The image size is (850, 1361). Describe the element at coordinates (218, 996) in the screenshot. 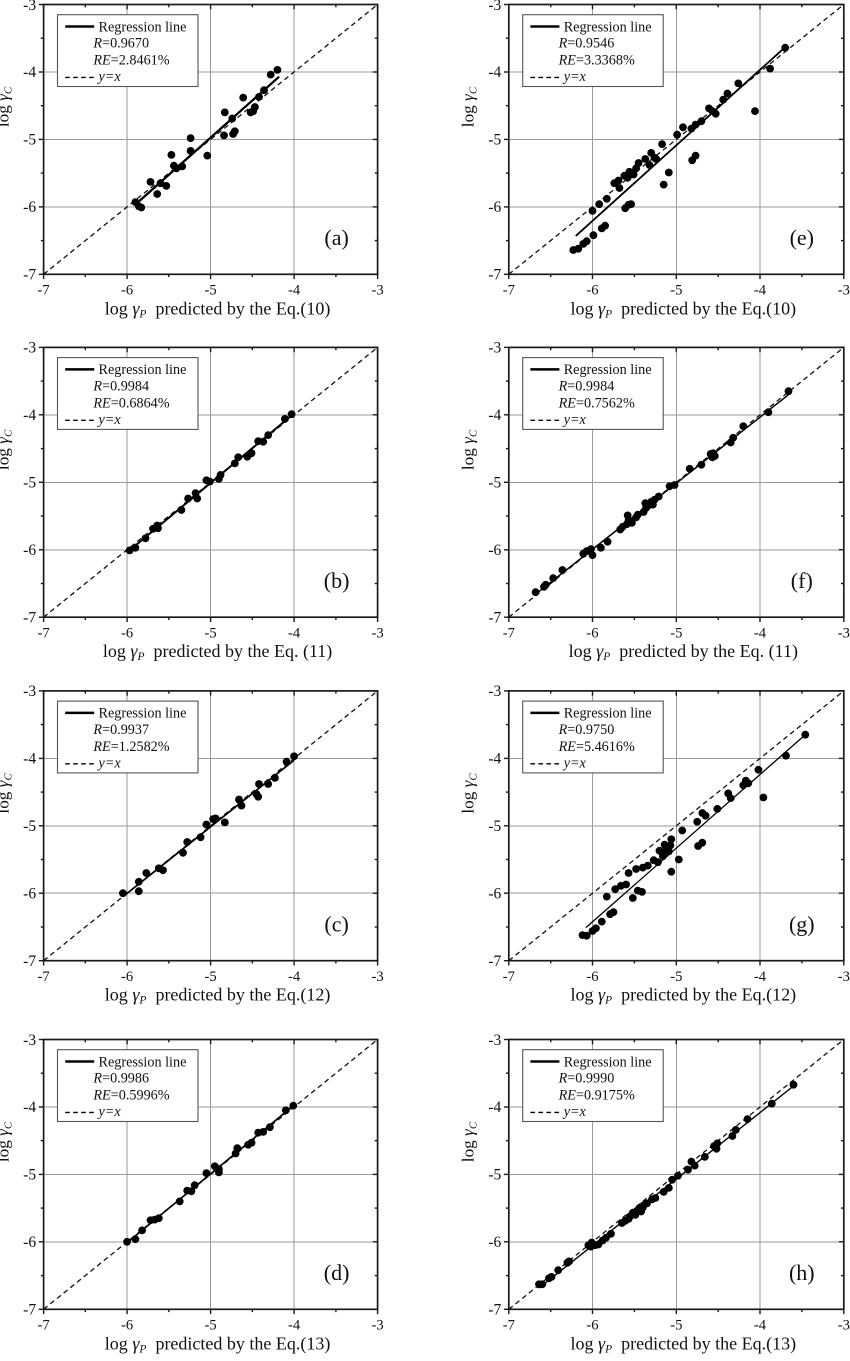

I see `svg-text:log γP predicted by the Eq.(1: log γP predicted by the Eq.(12)` at that location.